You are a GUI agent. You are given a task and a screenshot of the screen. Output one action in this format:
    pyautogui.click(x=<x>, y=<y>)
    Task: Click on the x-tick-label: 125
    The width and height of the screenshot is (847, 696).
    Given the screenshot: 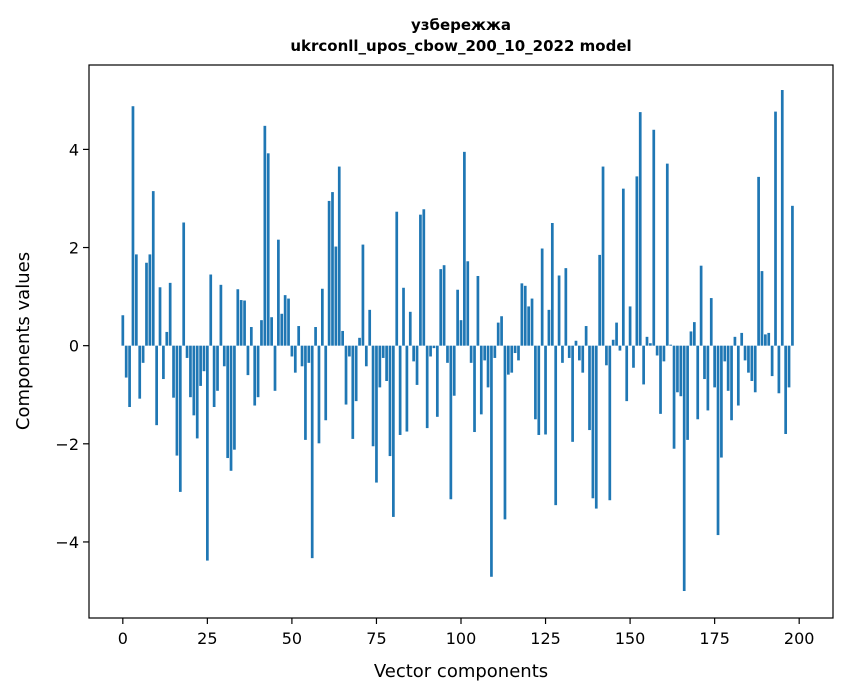 What is the action you would take?
    pyautogui.click(x=545, y=638)
    